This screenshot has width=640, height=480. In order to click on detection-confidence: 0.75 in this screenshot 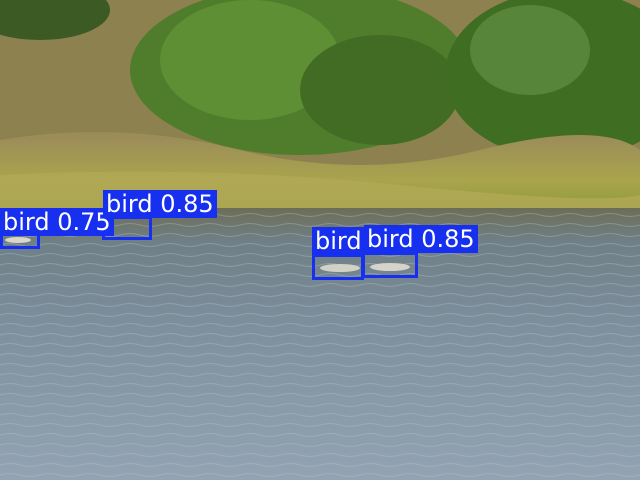, I will do `click(84, 222)`.